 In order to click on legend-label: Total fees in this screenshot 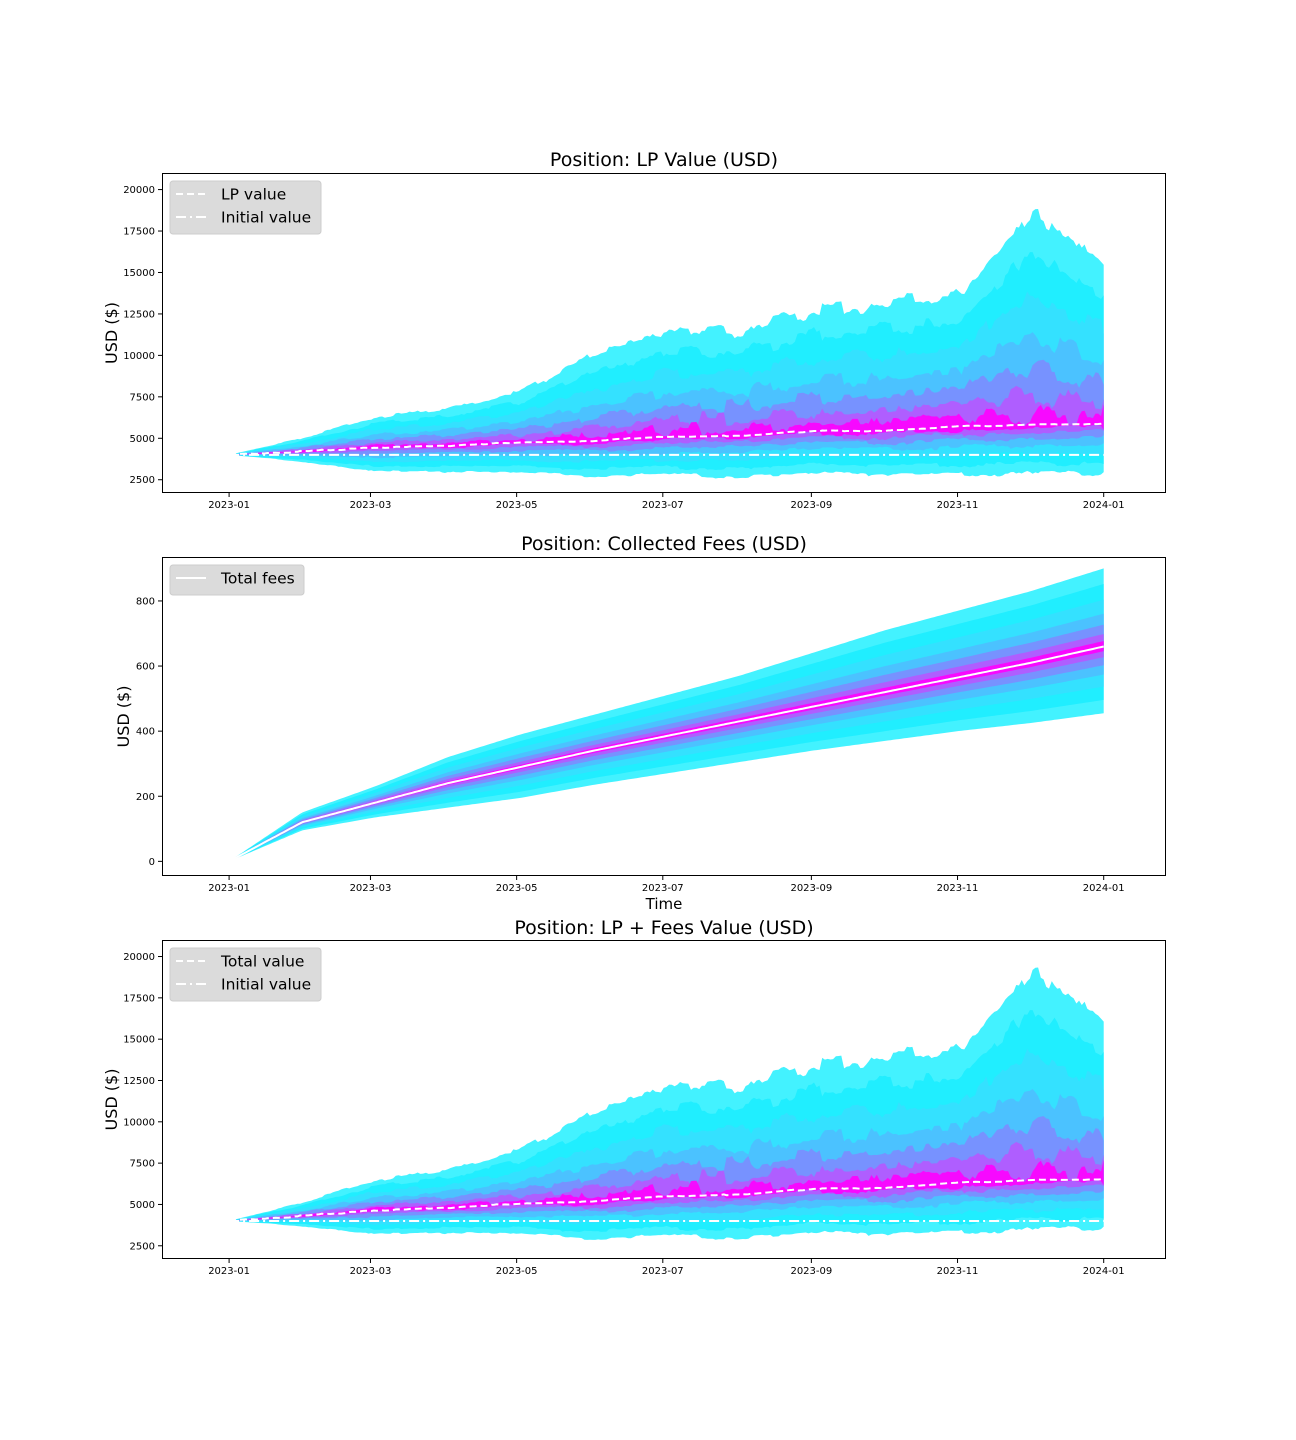, I will do `click(257, 579)`.